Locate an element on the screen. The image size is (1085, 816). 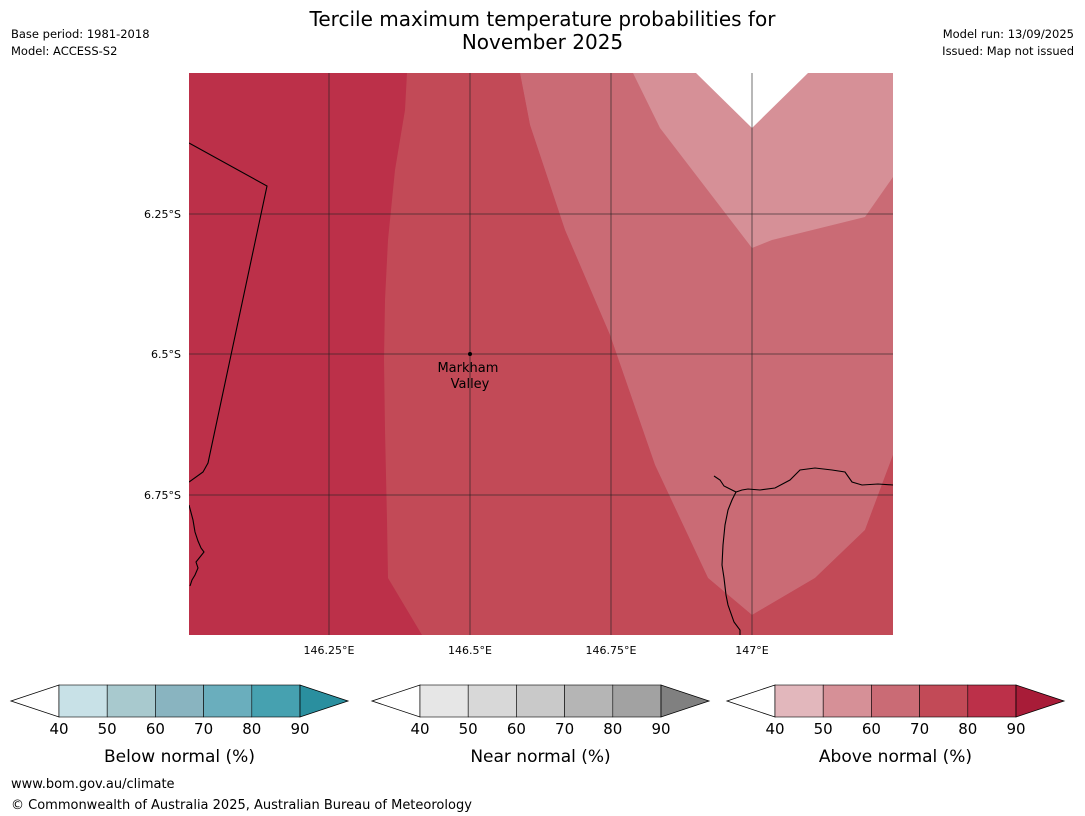
river-line is located at coordinates (731, 563).